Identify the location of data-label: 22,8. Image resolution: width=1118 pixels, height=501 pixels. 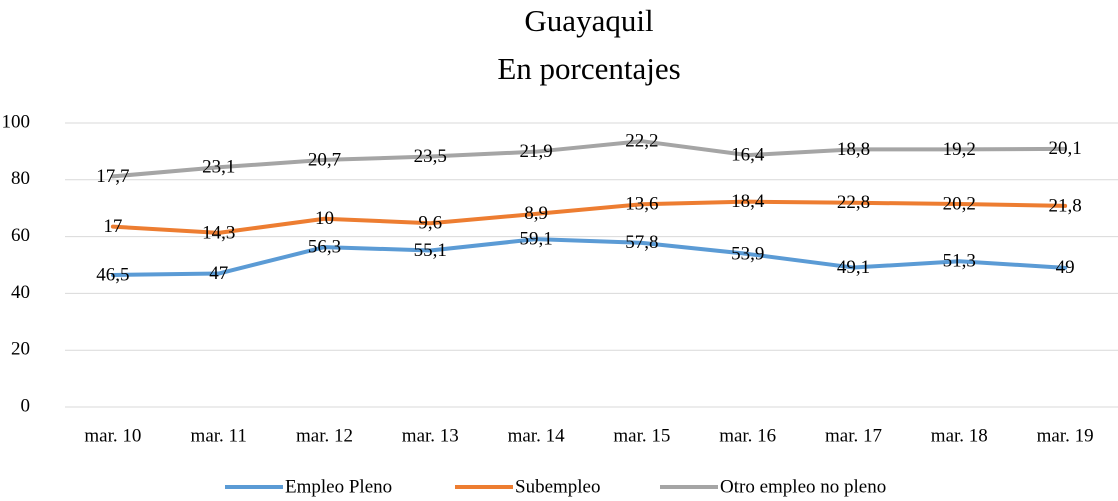
(853, 202).